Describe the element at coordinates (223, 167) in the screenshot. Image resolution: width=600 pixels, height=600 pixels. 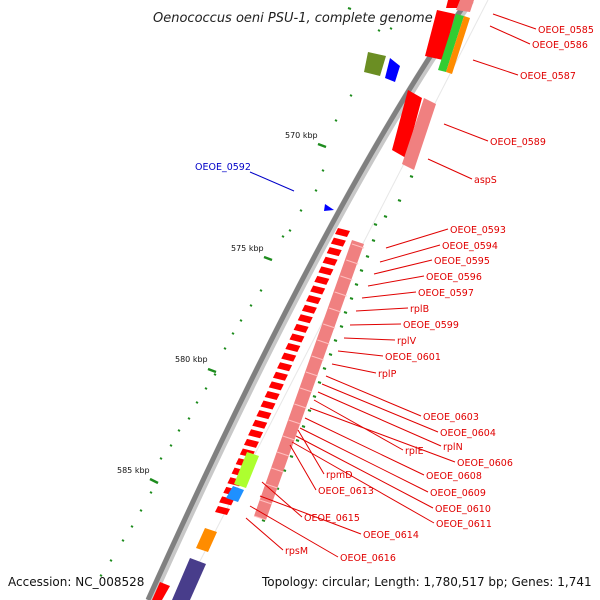
I see `gene-label: OEOE_0592` at that location.